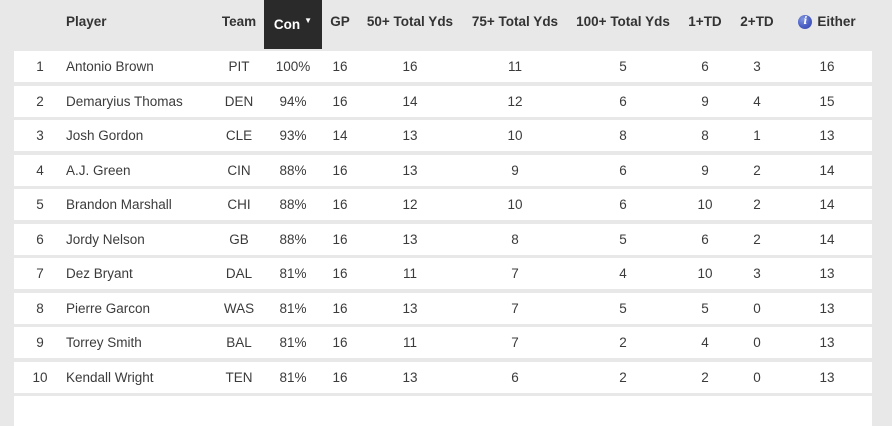  Describe the element at coordinates (805, 21) in the screenshot. I see `info-icon: i` at that location.